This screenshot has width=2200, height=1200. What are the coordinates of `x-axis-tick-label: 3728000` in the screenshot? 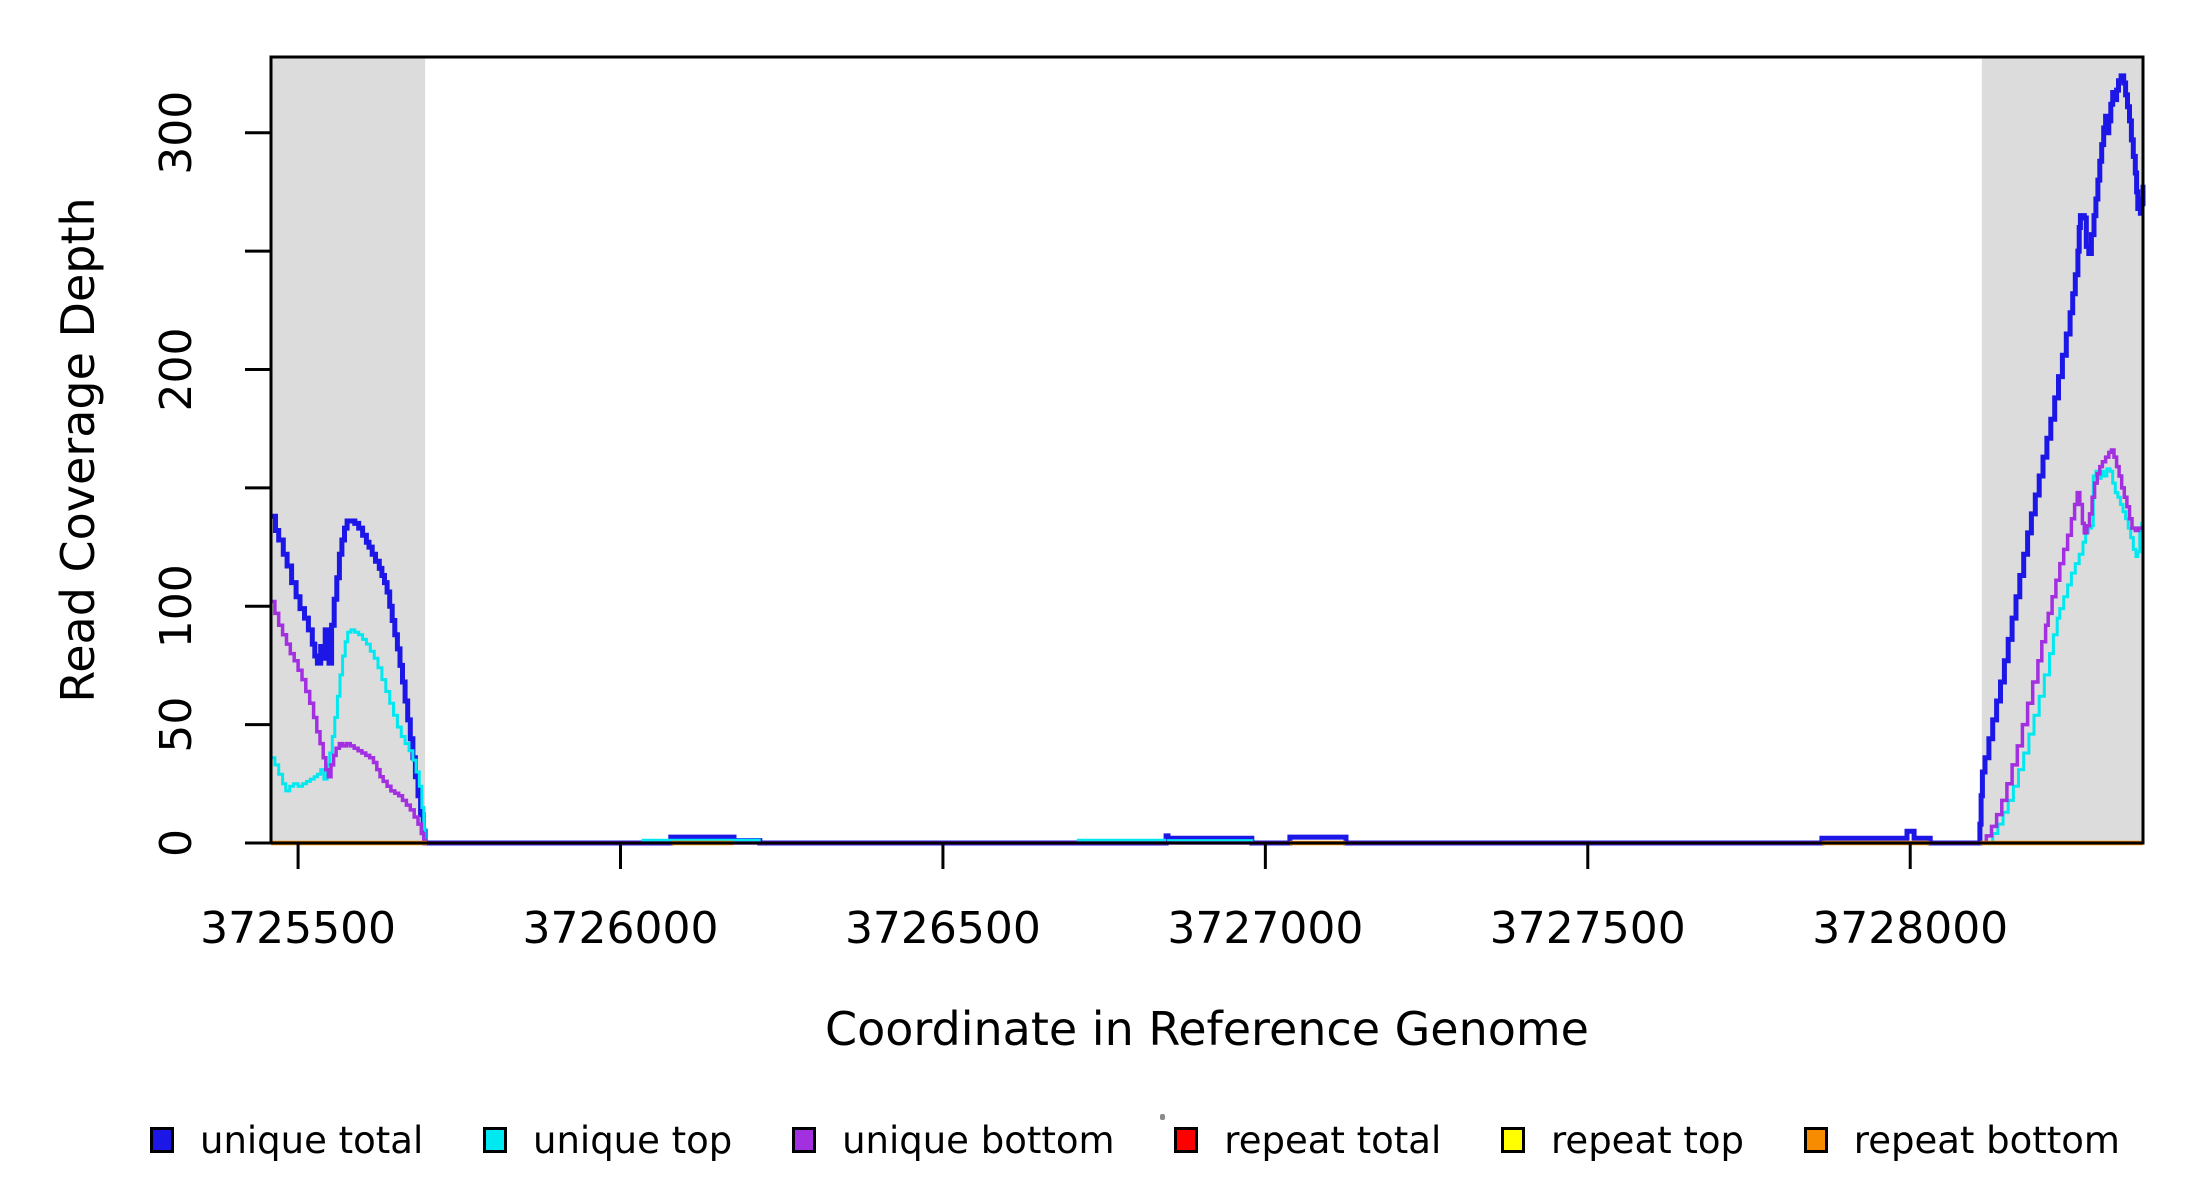 It's located at (1910, 928).